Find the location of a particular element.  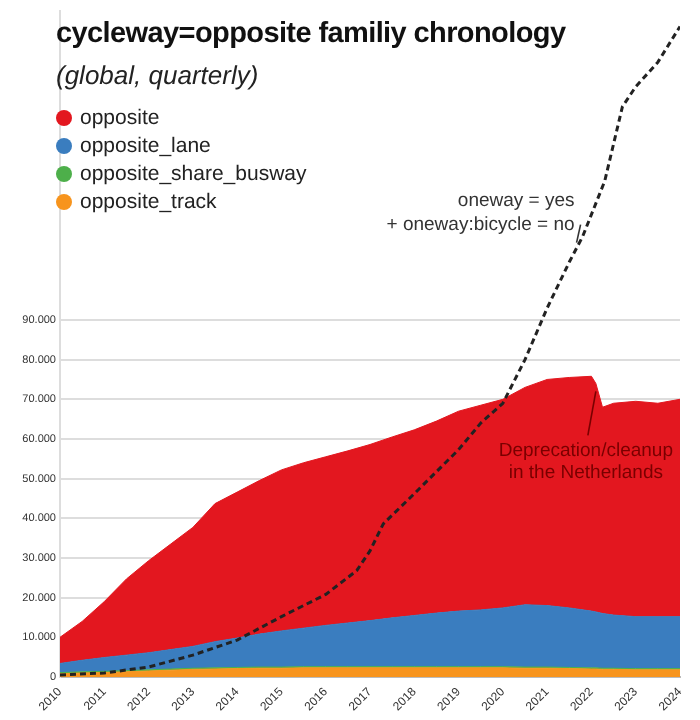

text: (global, quarterly) is located at coordinates (157, 75).